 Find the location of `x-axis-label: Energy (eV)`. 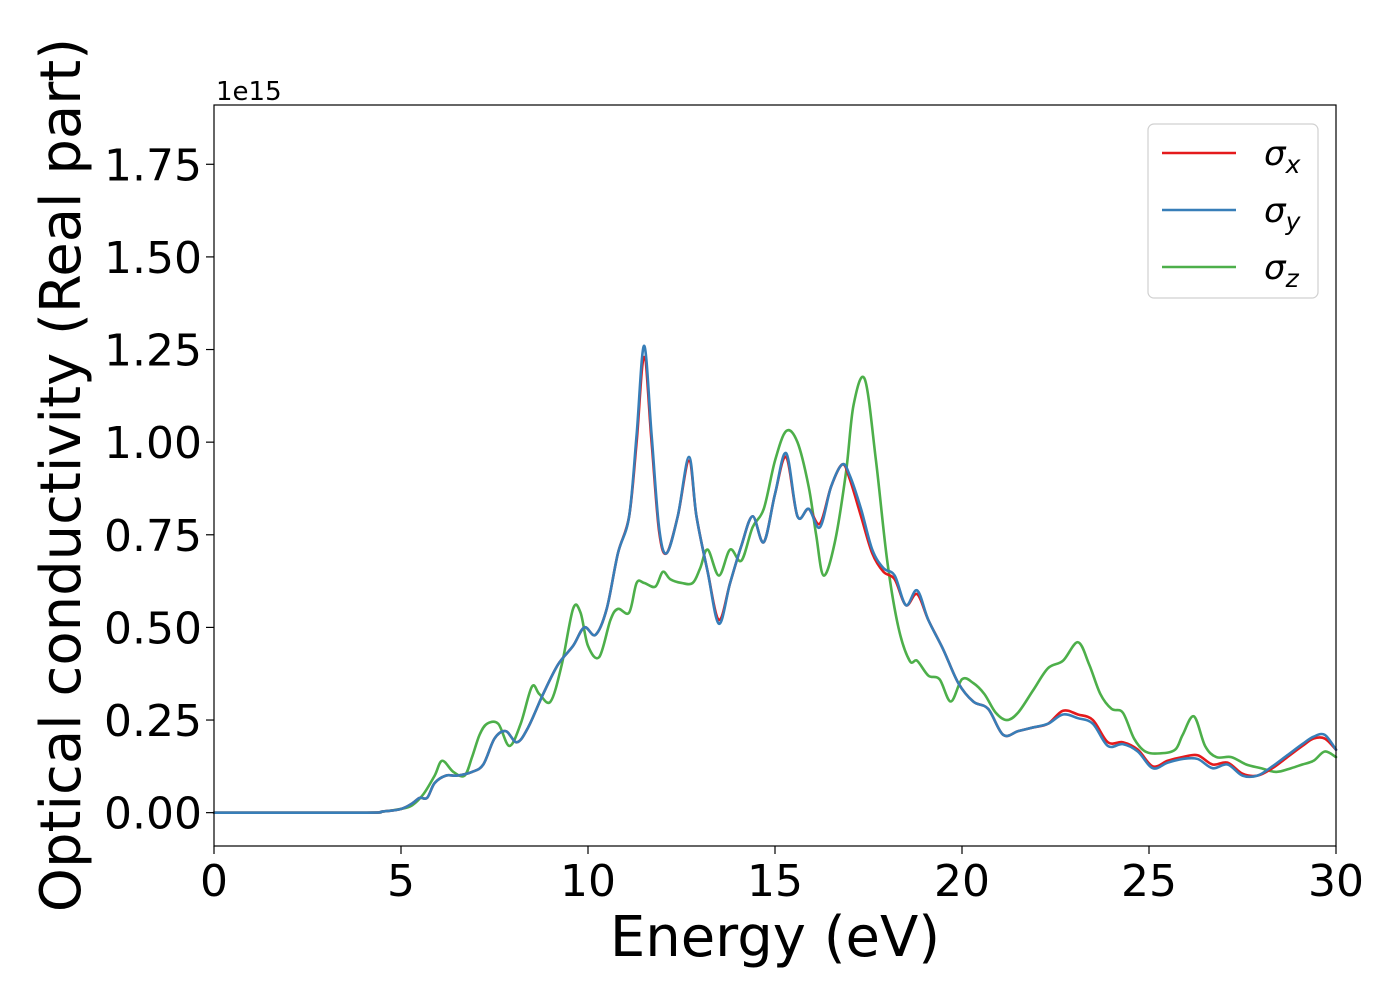

x-axis-label: Energy (eV) is located at coordinates (775, 937).